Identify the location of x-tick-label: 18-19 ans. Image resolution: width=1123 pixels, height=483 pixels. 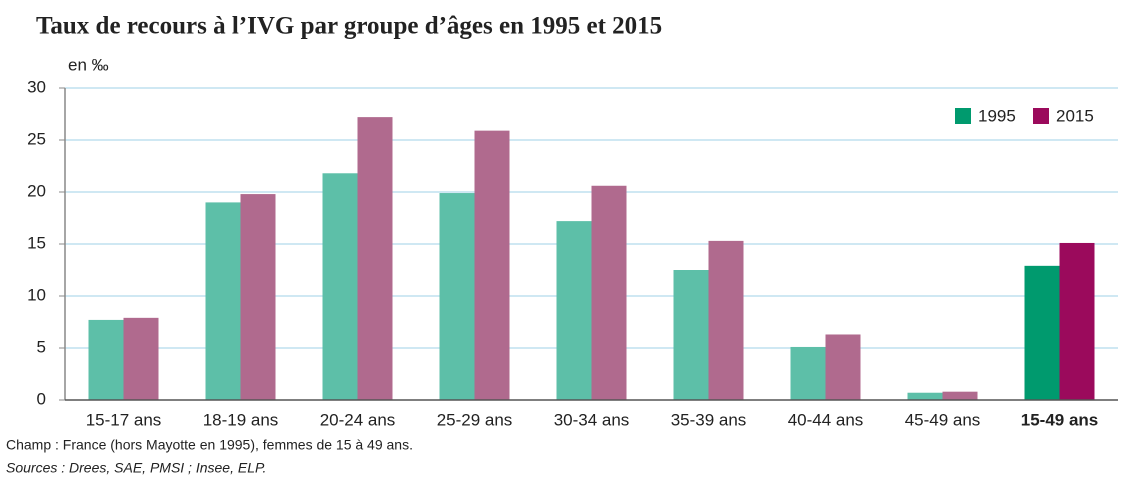
(241, 419).